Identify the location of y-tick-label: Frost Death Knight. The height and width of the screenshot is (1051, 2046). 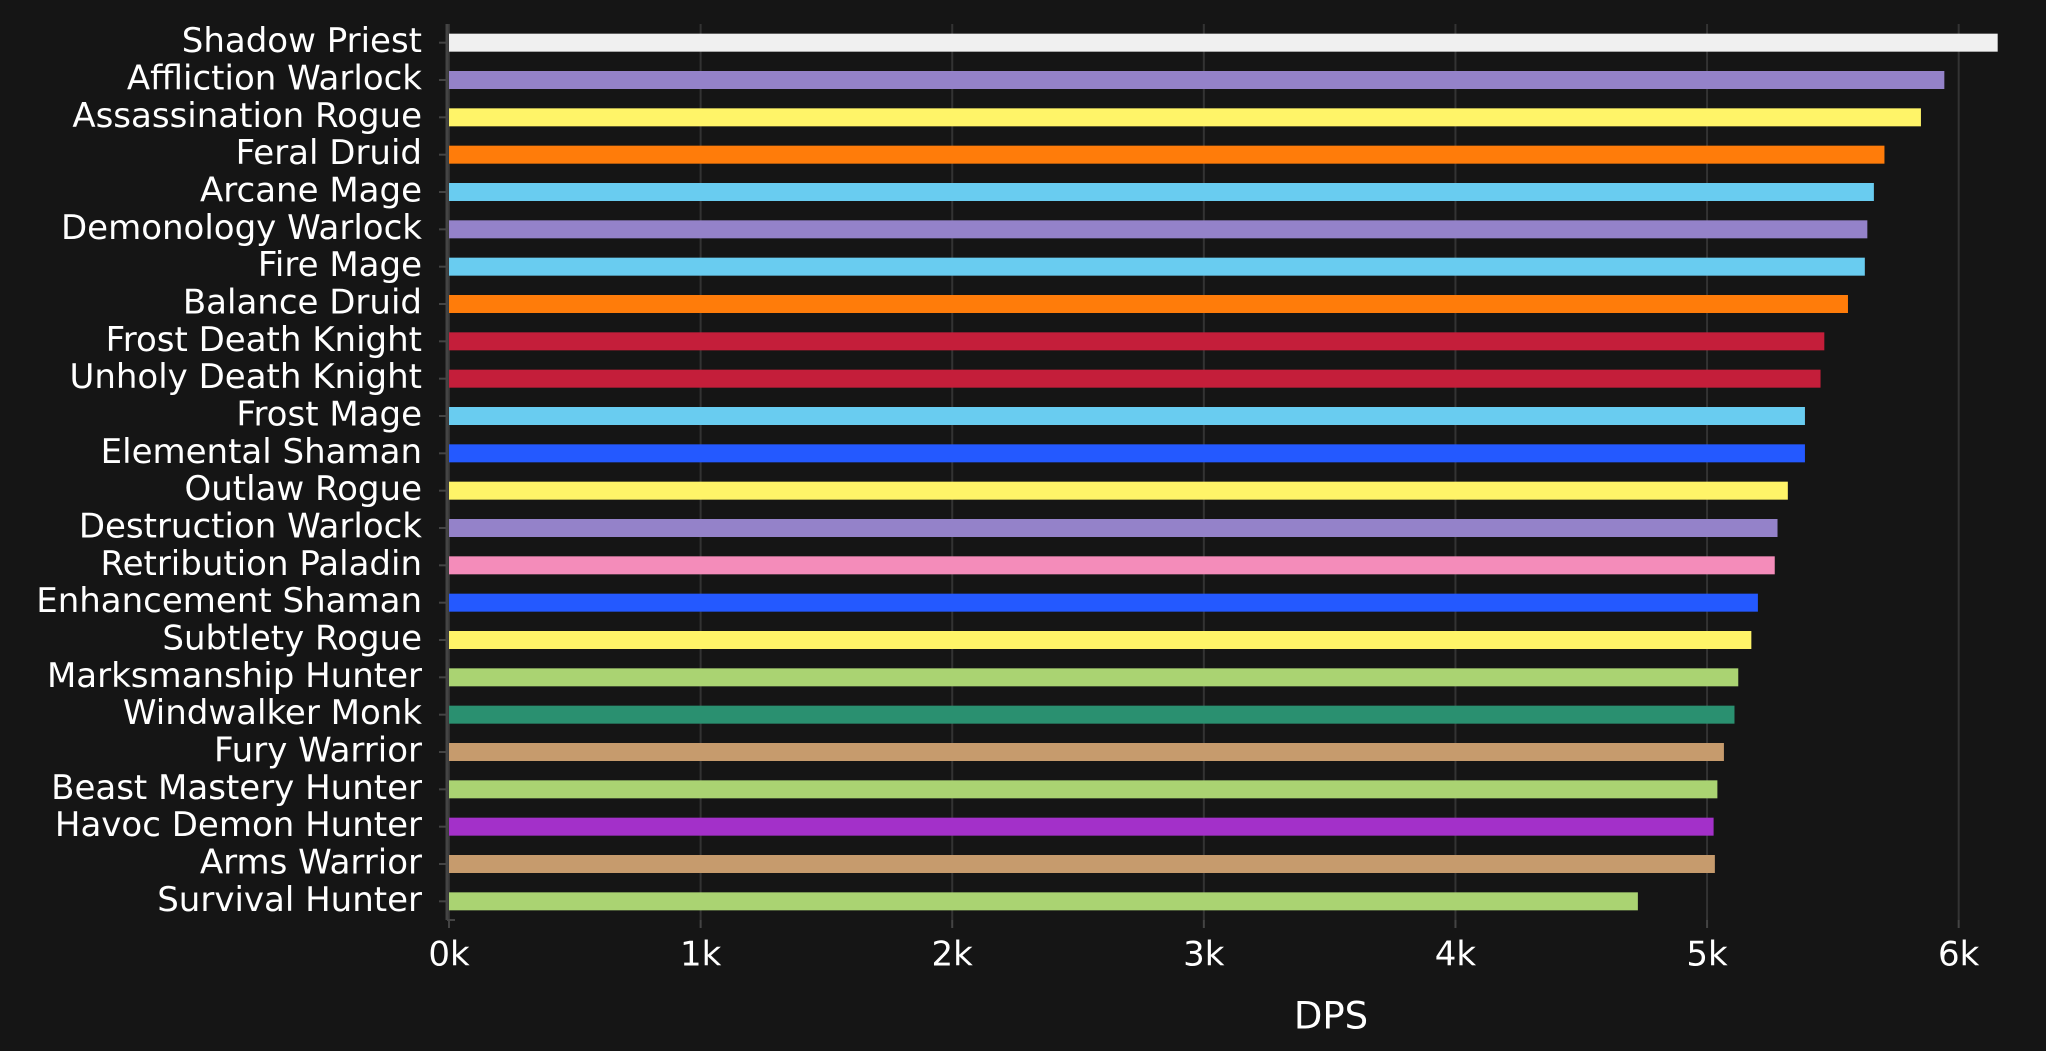
(264, 340).